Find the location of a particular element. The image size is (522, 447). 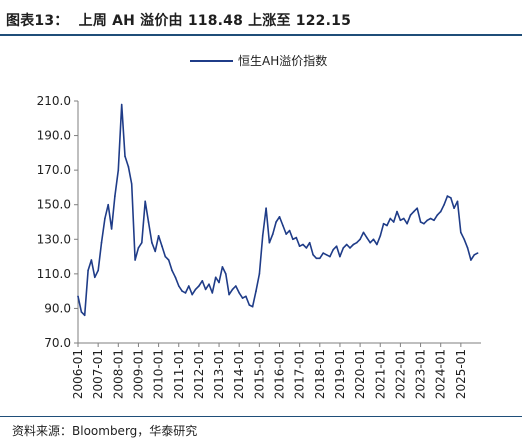

figure-title: 图表13： 上周 AH 溢价由 118.48 上涨至 122.15 is located at coordinates (178, 20).